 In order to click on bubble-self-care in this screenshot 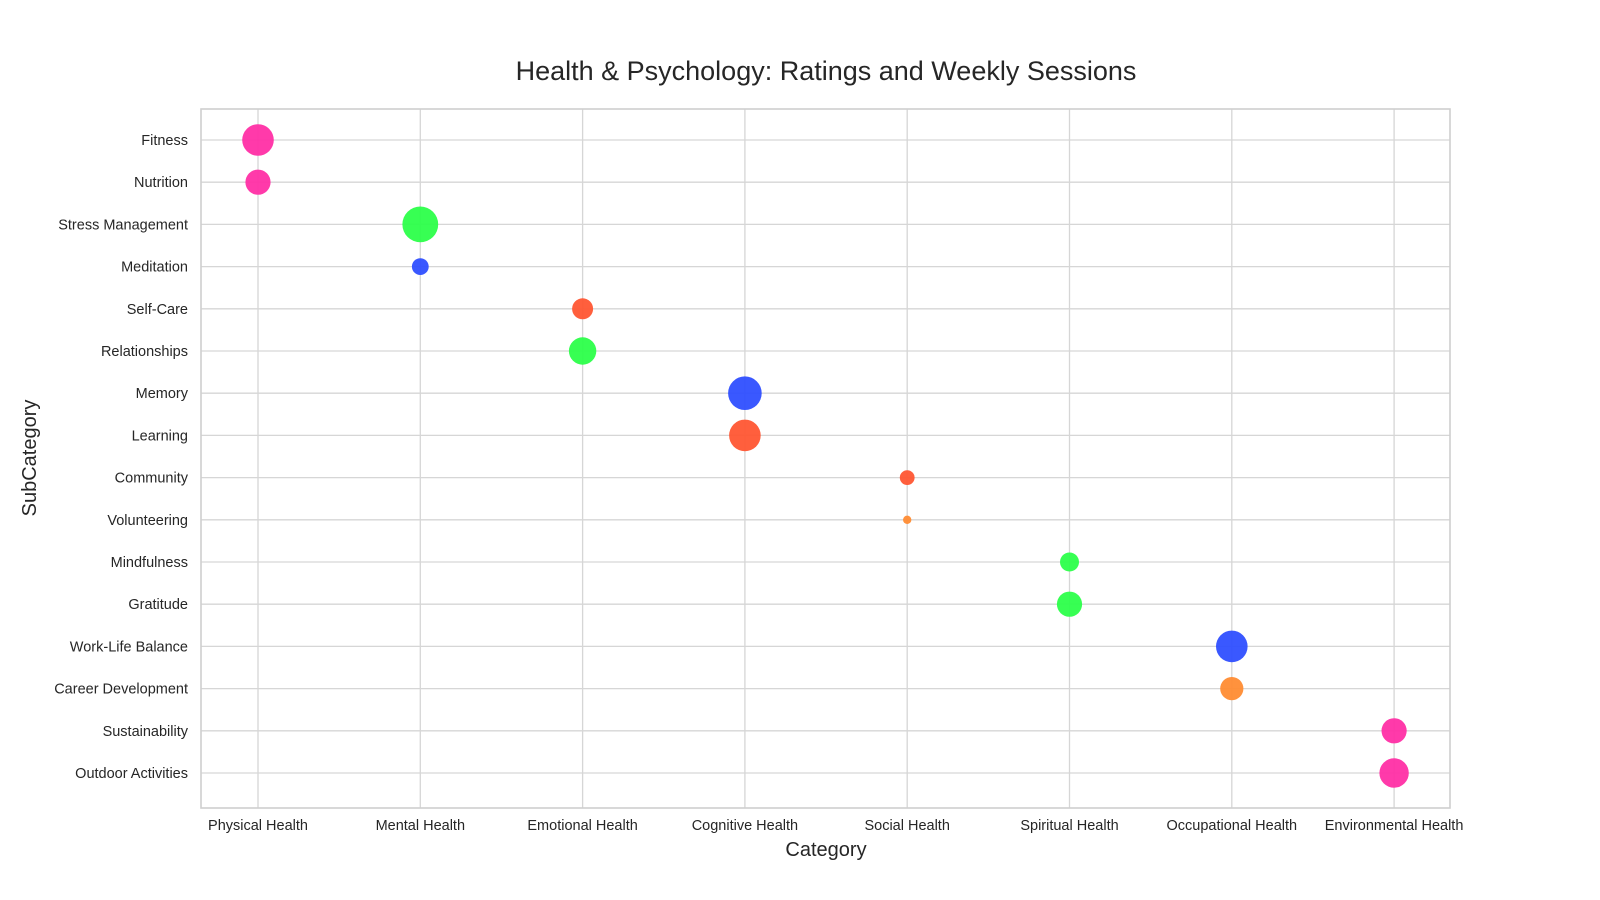, I will do `click(583, 309)`.